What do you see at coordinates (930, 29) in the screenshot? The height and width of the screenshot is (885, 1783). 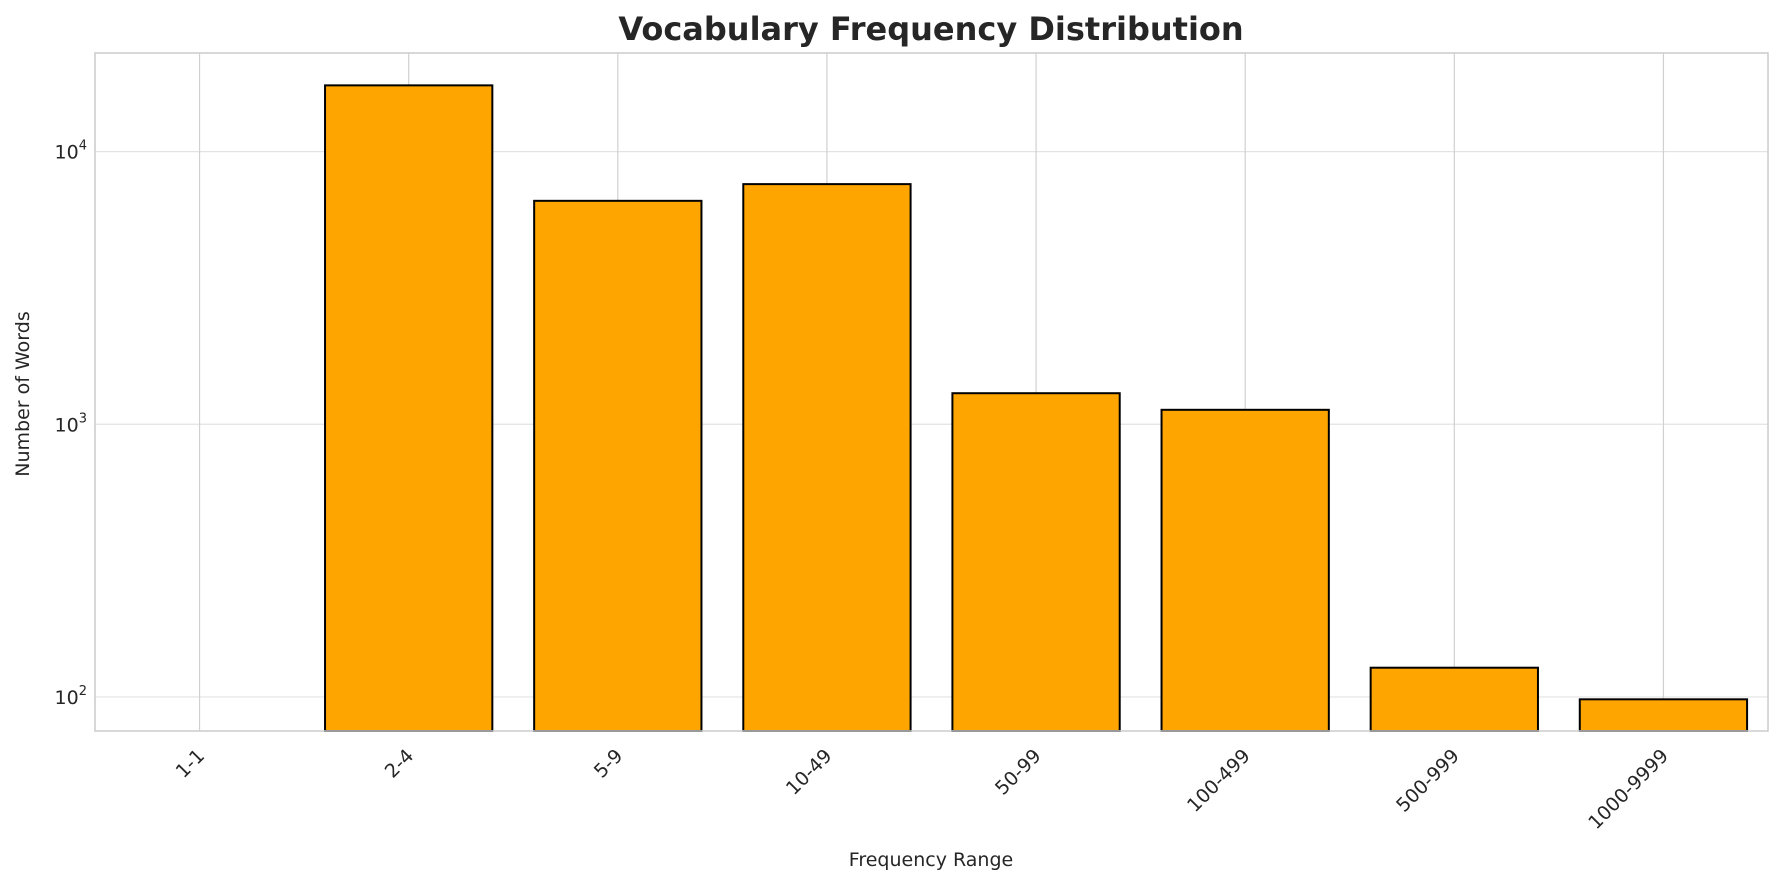 I see `chart-title: Vocabulary Frequency Distribution` at bounding box center [930, 29].